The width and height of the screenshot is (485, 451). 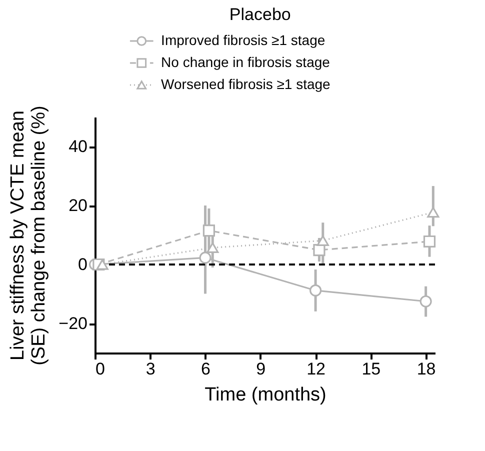 I want to click on y-tick-label: 20, so click(x=78, y=205).